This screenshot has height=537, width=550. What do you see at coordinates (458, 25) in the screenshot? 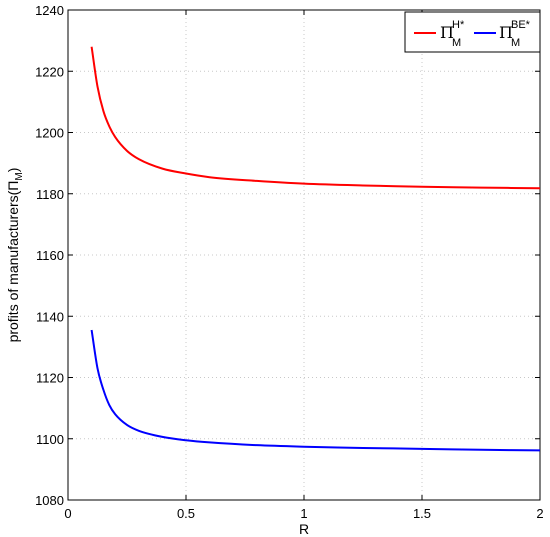
I see `legend-entry-h-sup: H*` at bounding box center [458, 25].